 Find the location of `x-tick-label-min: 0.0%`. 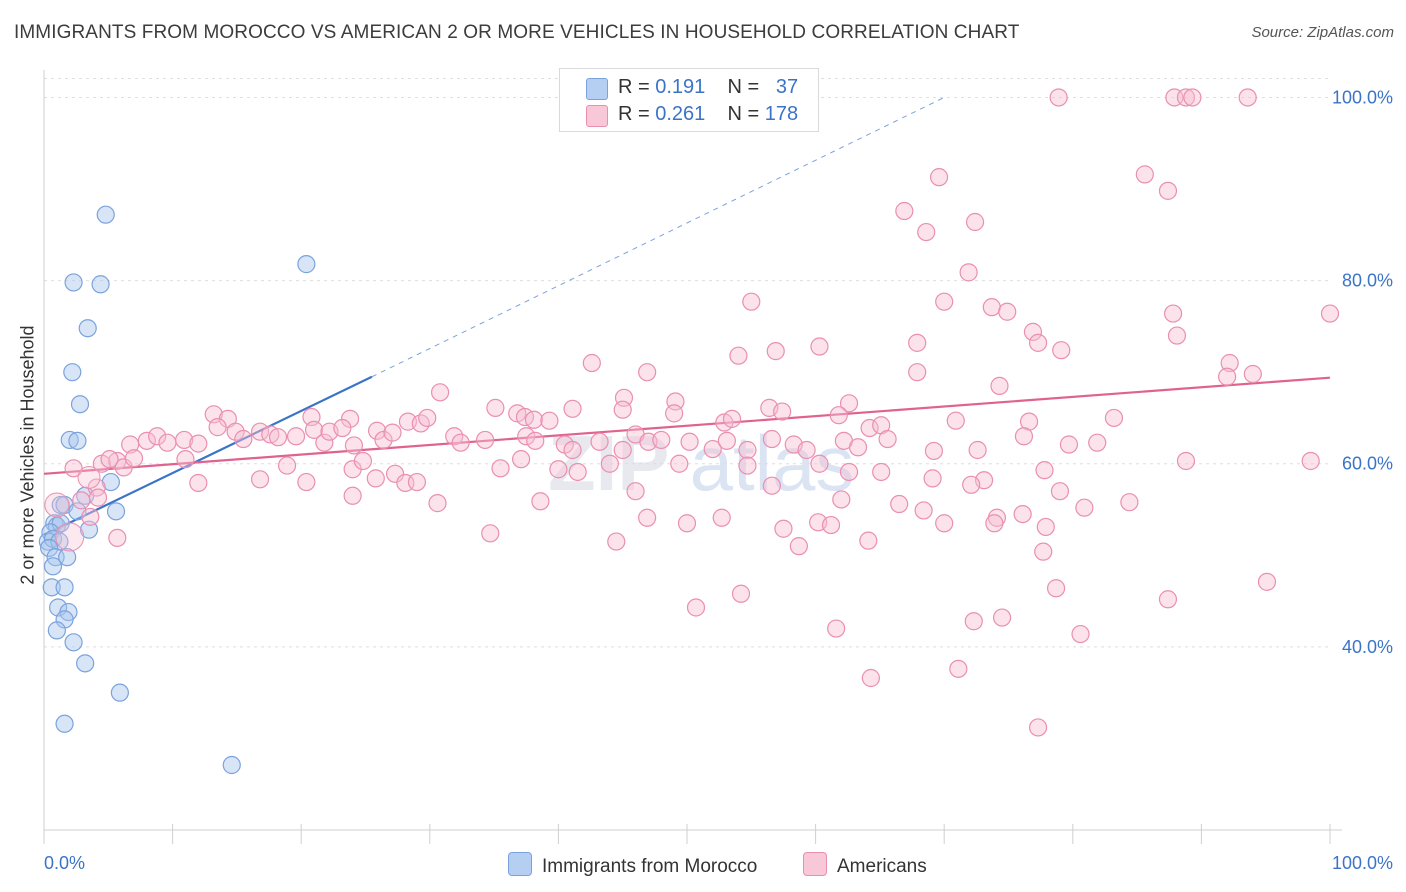

x-tick-label-min: 0.0% is located at coordinates (64, 863).